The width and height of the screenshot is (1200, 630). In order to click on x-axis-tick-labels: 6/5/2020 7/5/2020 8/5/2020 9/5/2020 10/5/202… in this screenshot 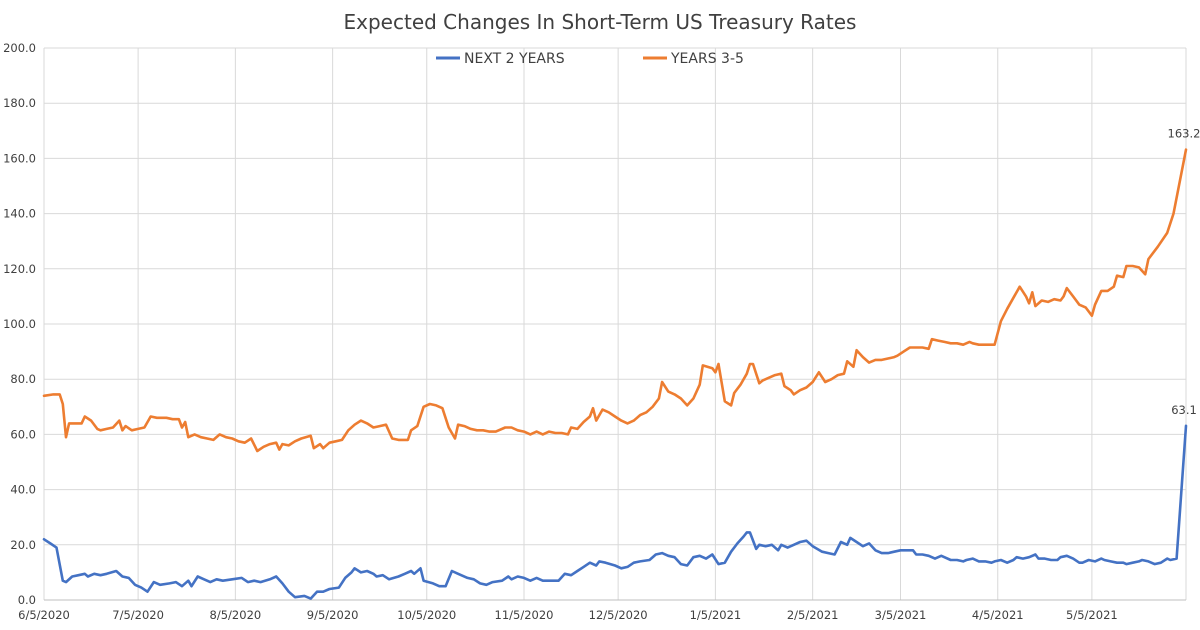, I will do `click(568, 615)`.